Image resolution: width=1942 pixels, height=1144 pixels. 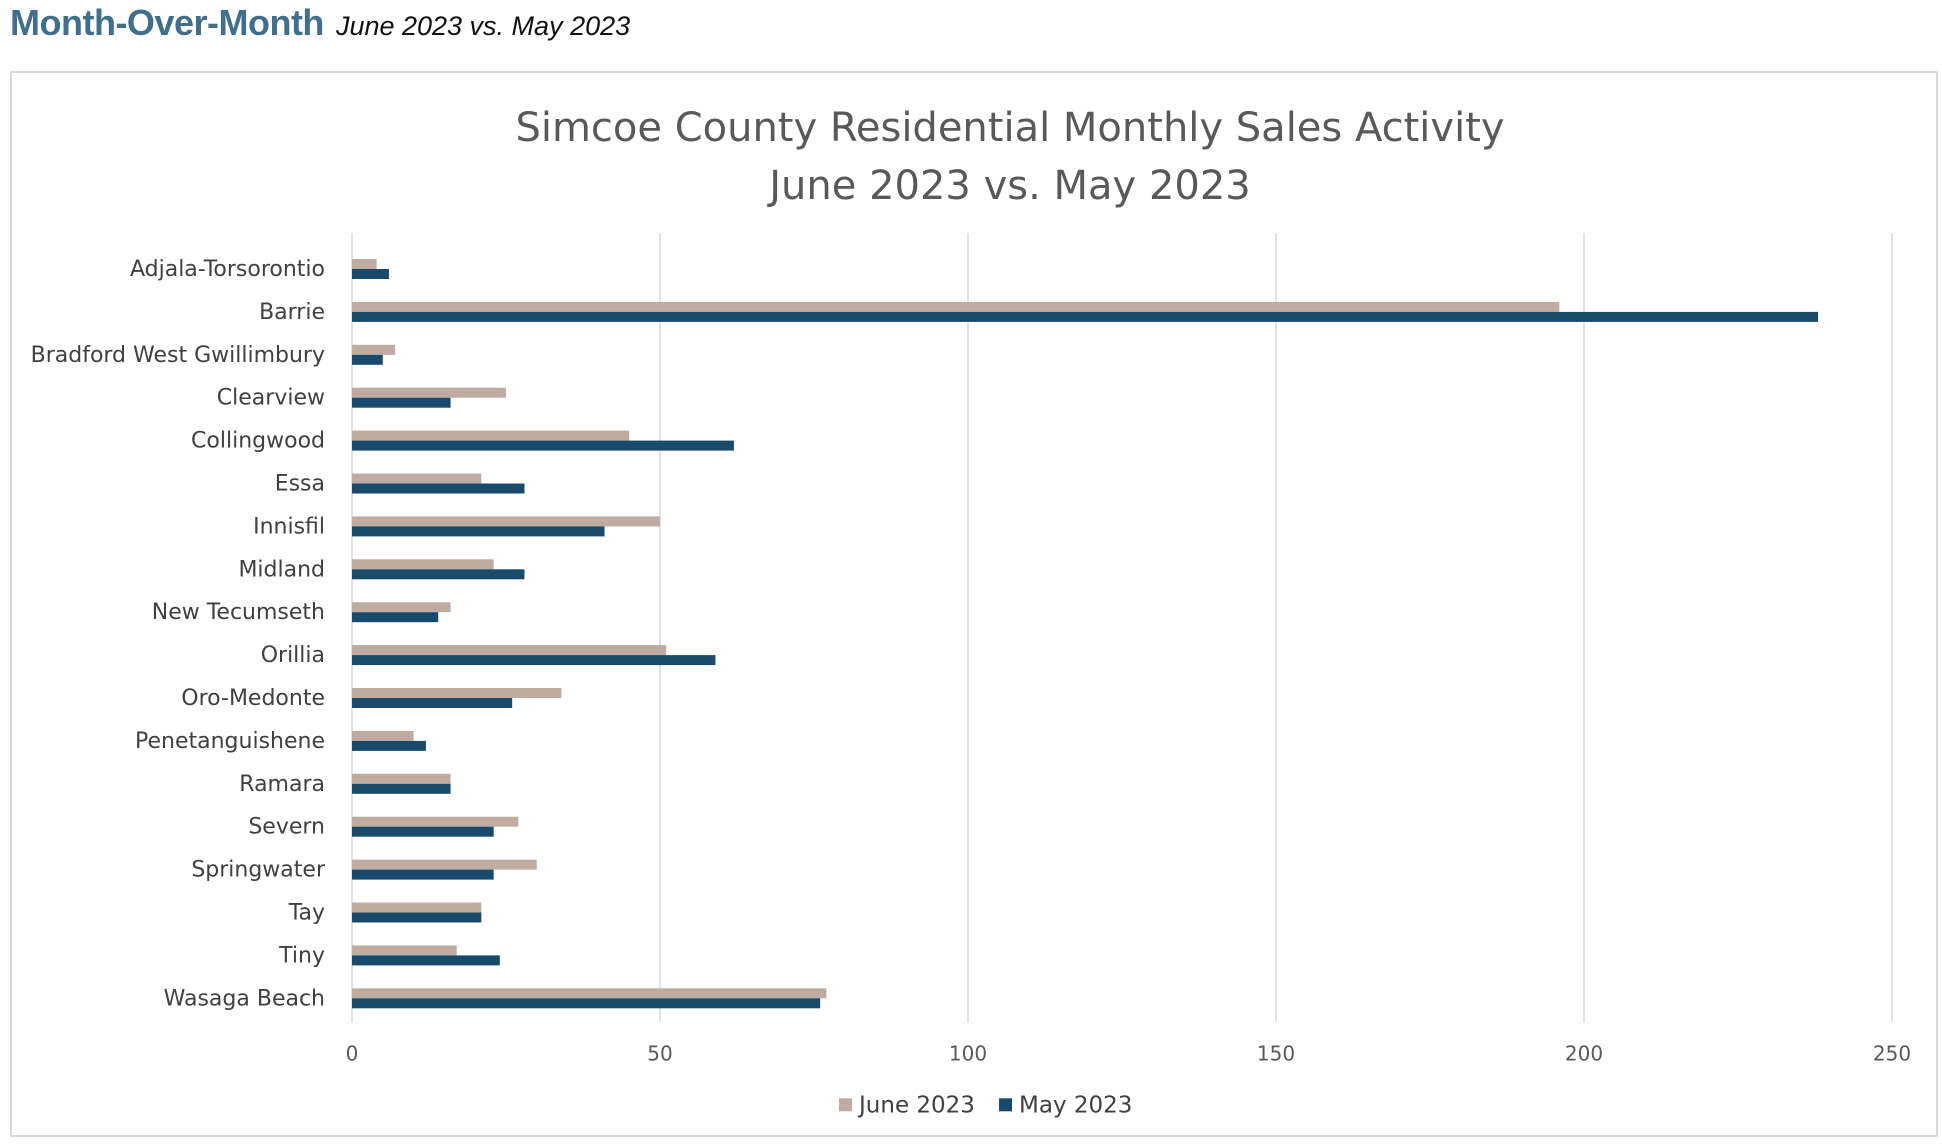 What do you see at coordinates (227, 269) in the screenshot?
I see `category-label: Adjala-Torsorontio` at bounding box center [227, 269].